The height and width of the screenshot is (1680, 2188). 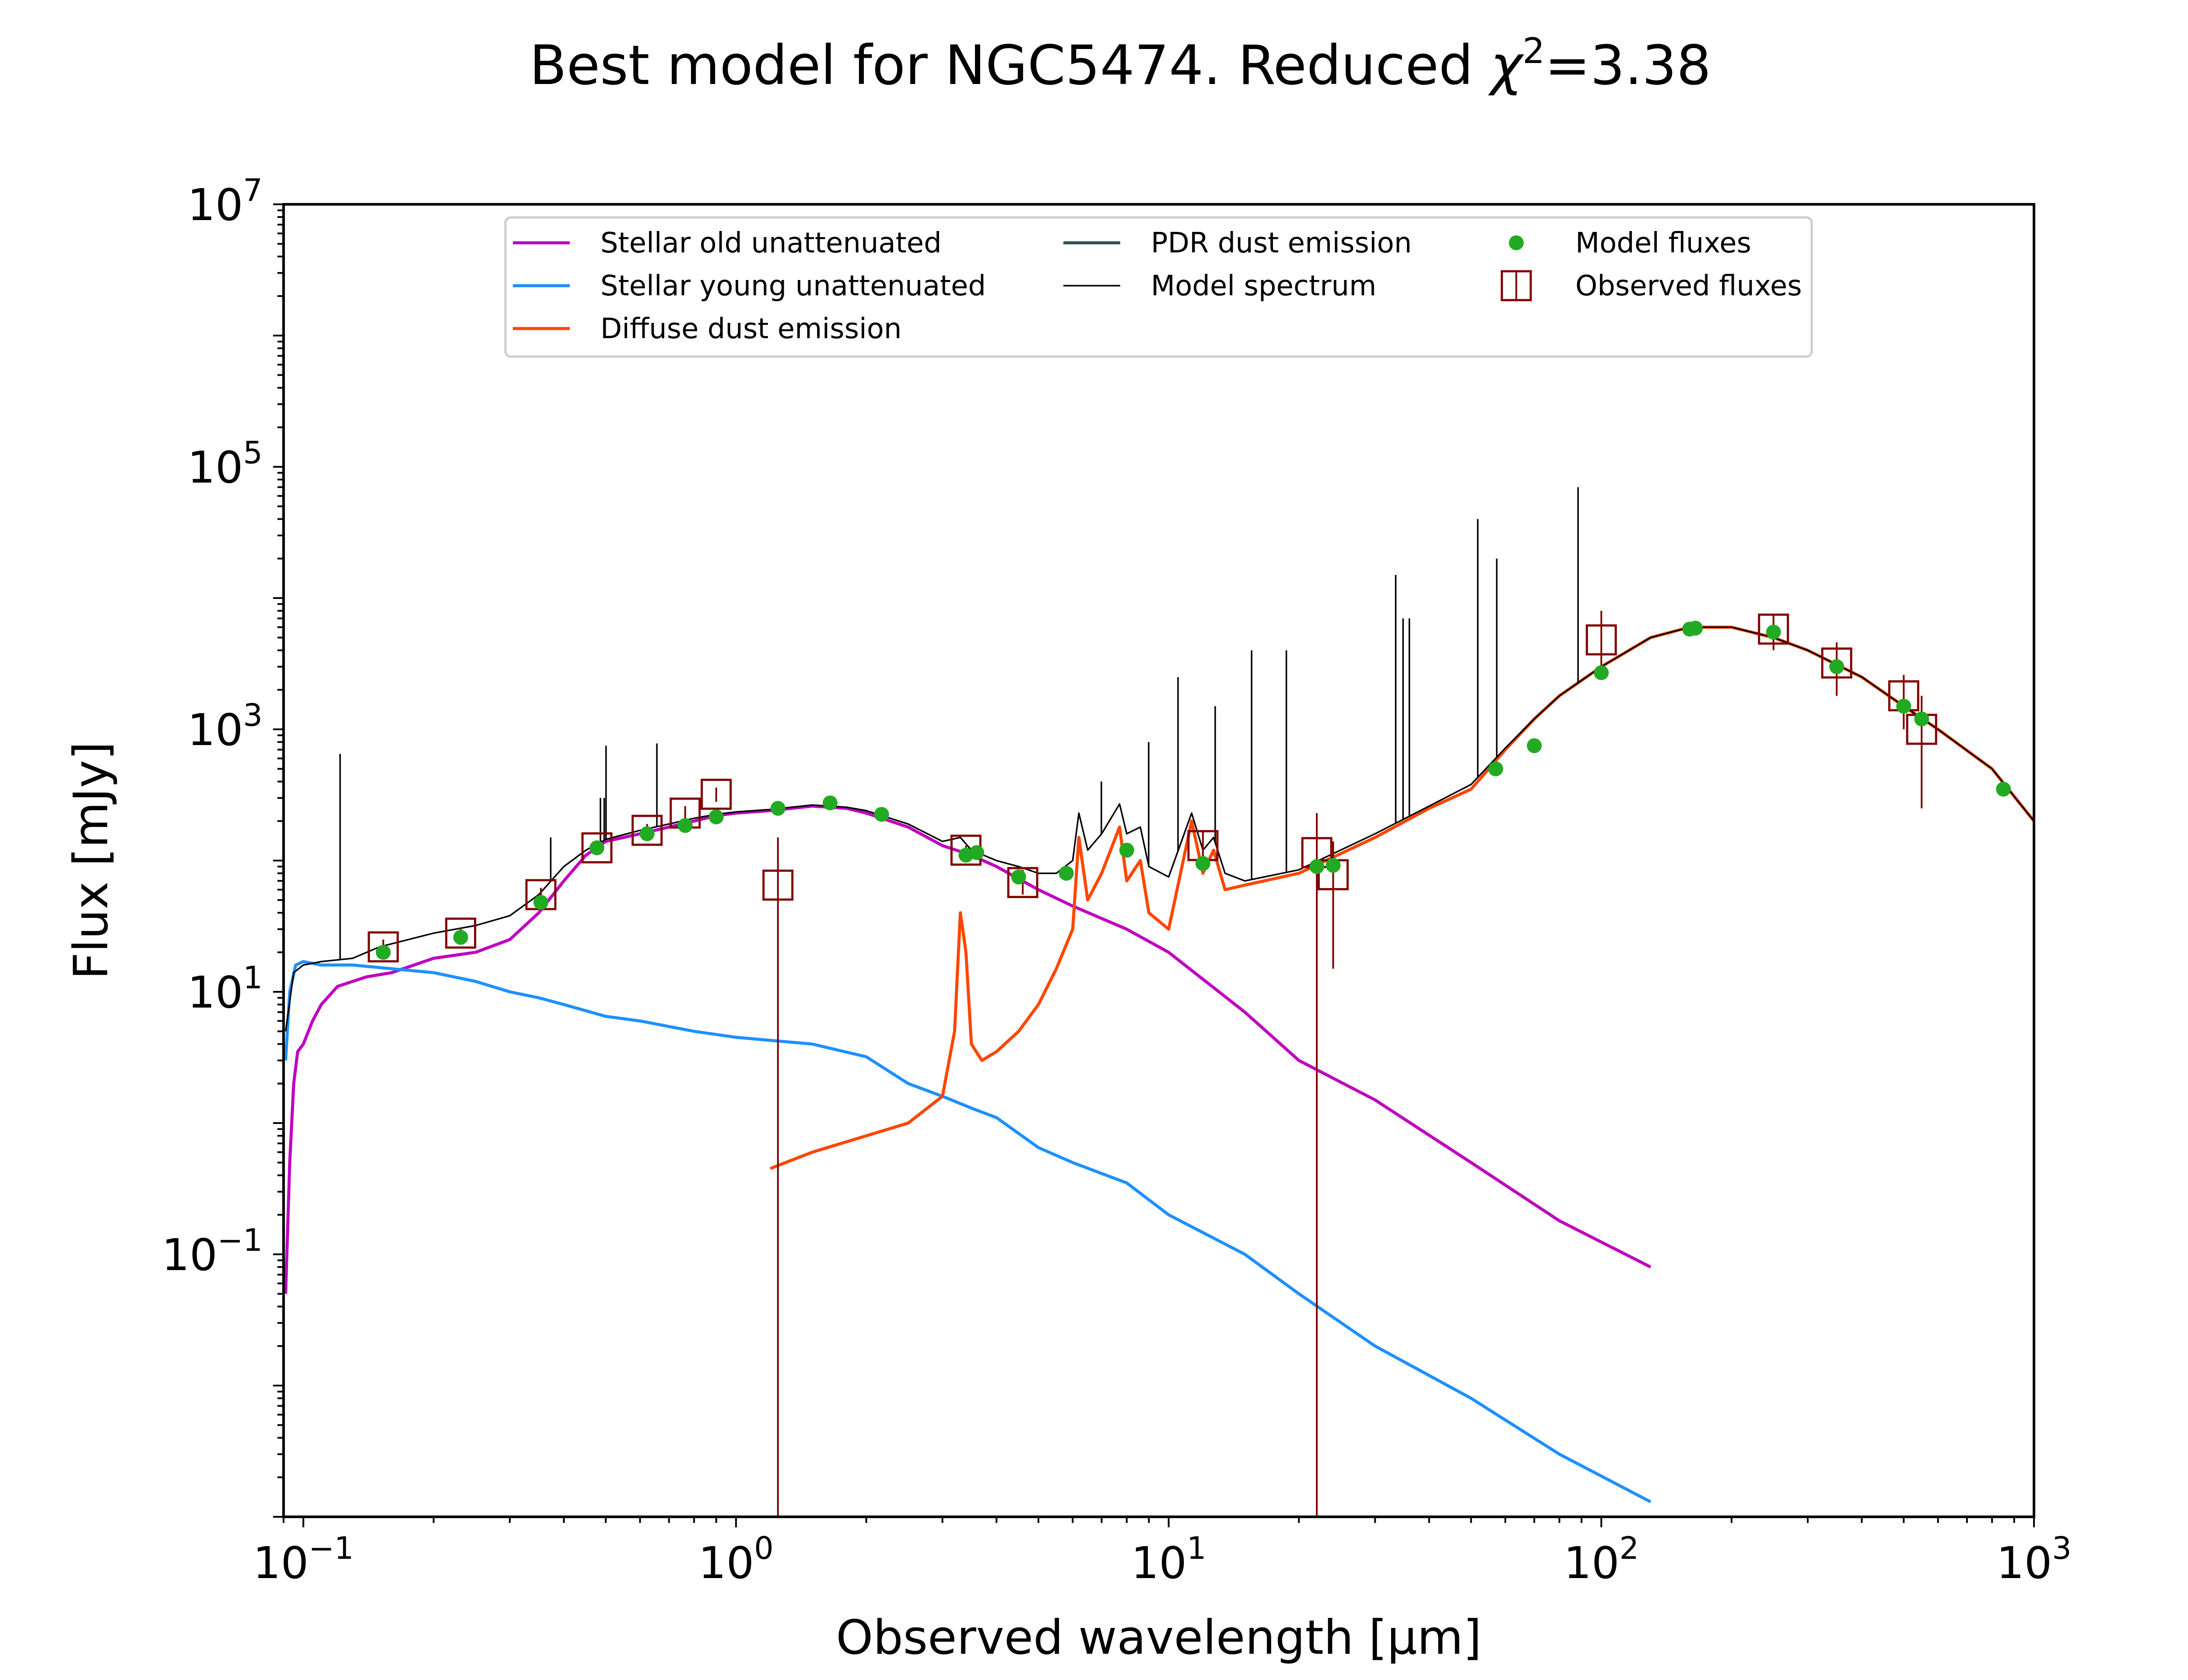 What do you see at coordinates (1663, 243) in the screenshot?
I see `legend-label: Model fluxes` at bounding box center [1663, 243].